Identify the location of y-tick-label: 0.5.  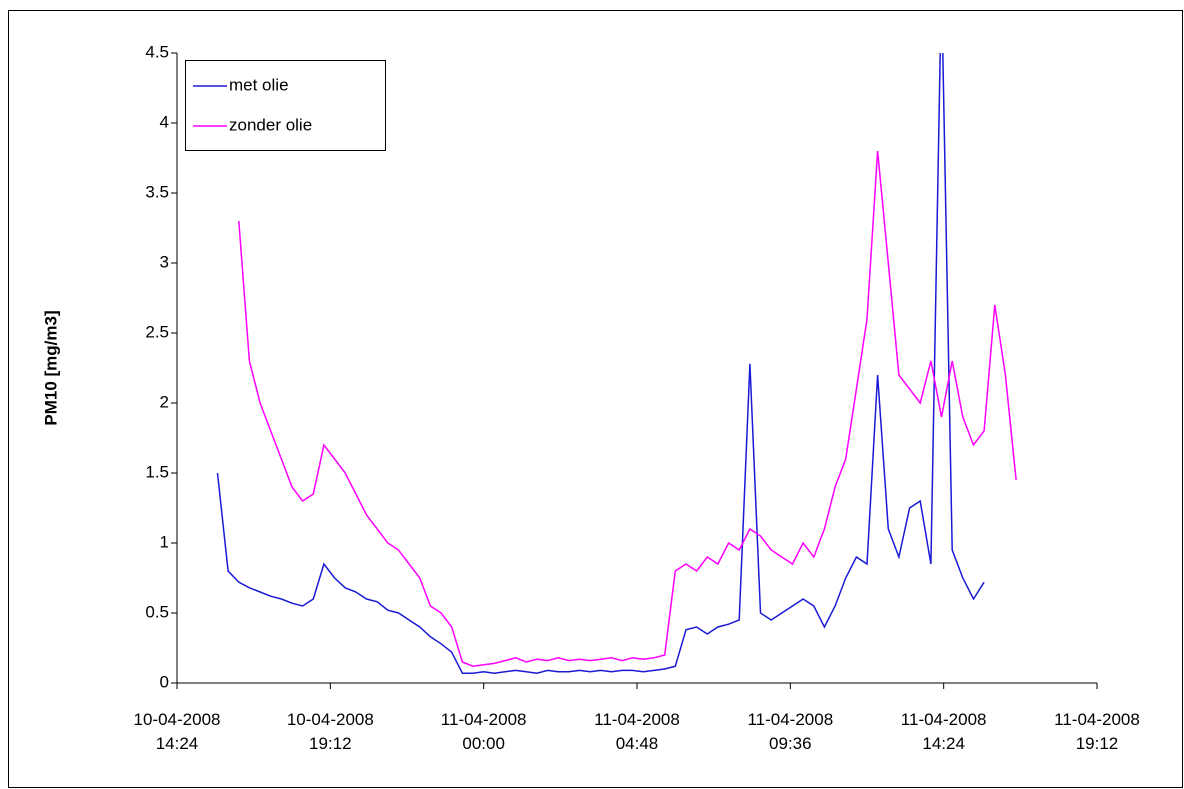
(157, 611).